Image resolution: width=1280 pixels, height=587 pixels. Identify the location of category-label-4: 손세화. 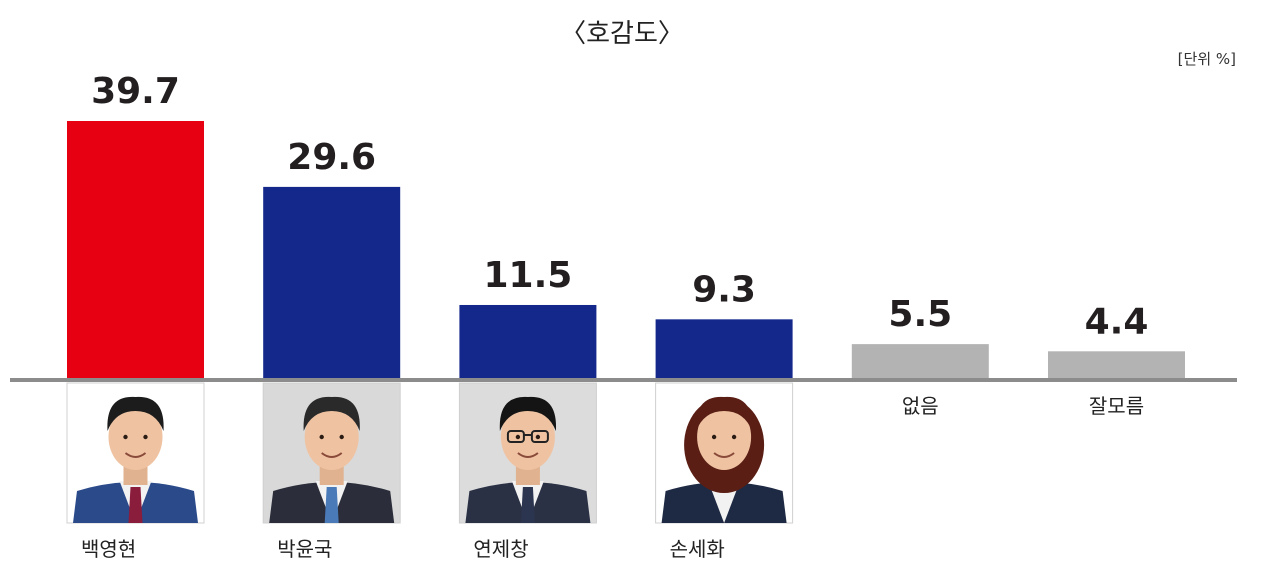
(697, 549).